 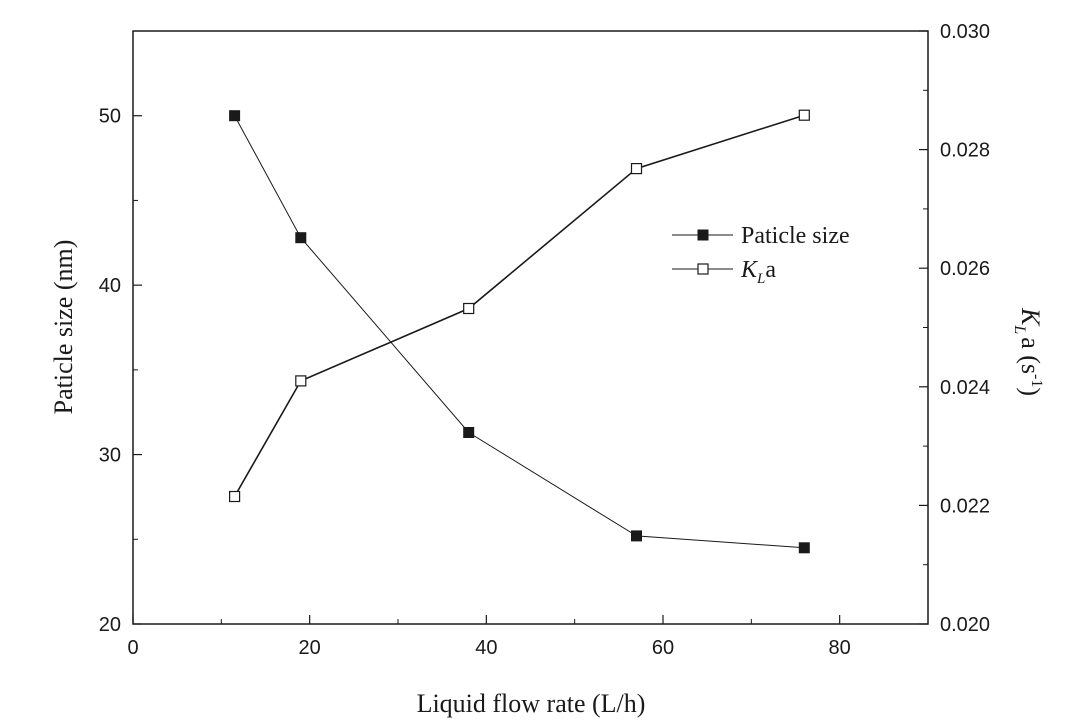 What do you see at coordinates (63, 327) in the screenshot?
I see `y-axis-title: Paticle size (nm)` at bounding box center [63, 327].